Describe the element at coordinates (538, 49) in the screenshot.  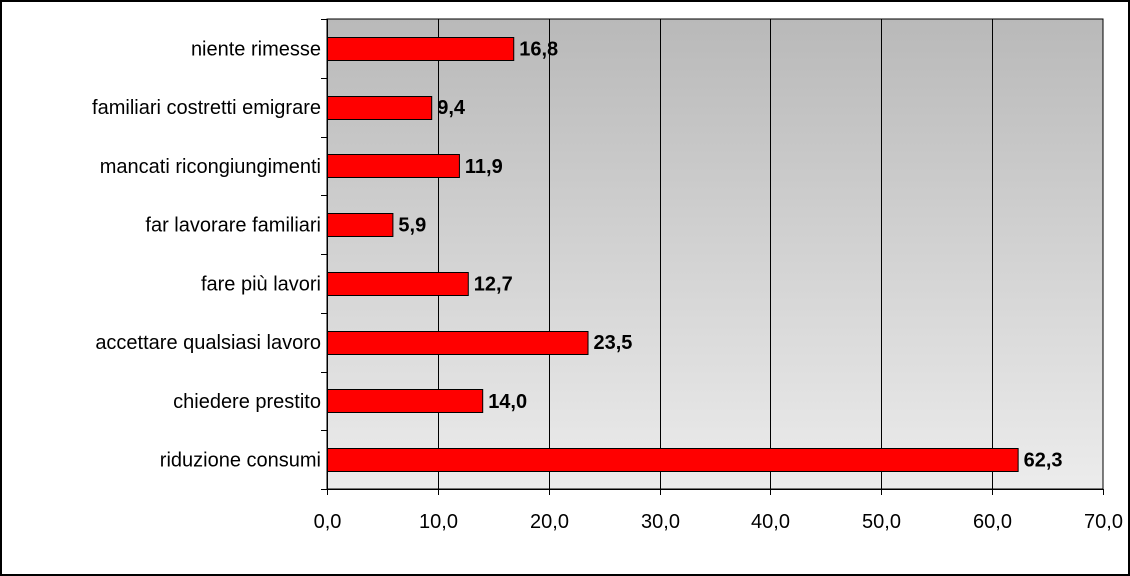
I see `data-label: 16,8` at that location.